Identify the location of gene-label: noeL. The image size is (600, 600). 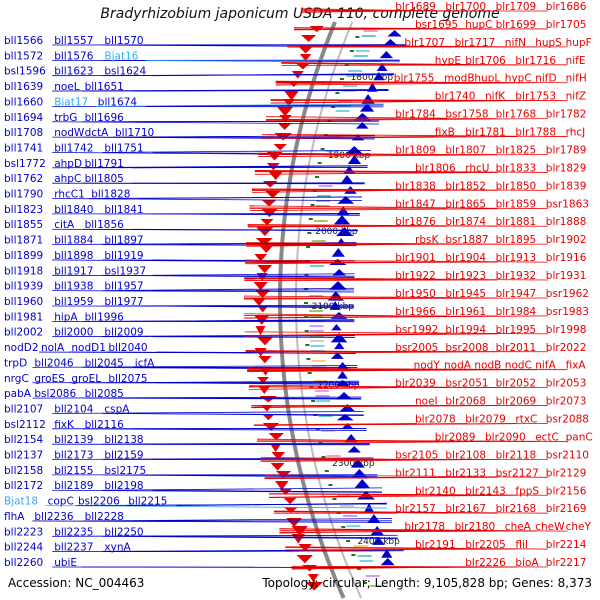
(67, 87).